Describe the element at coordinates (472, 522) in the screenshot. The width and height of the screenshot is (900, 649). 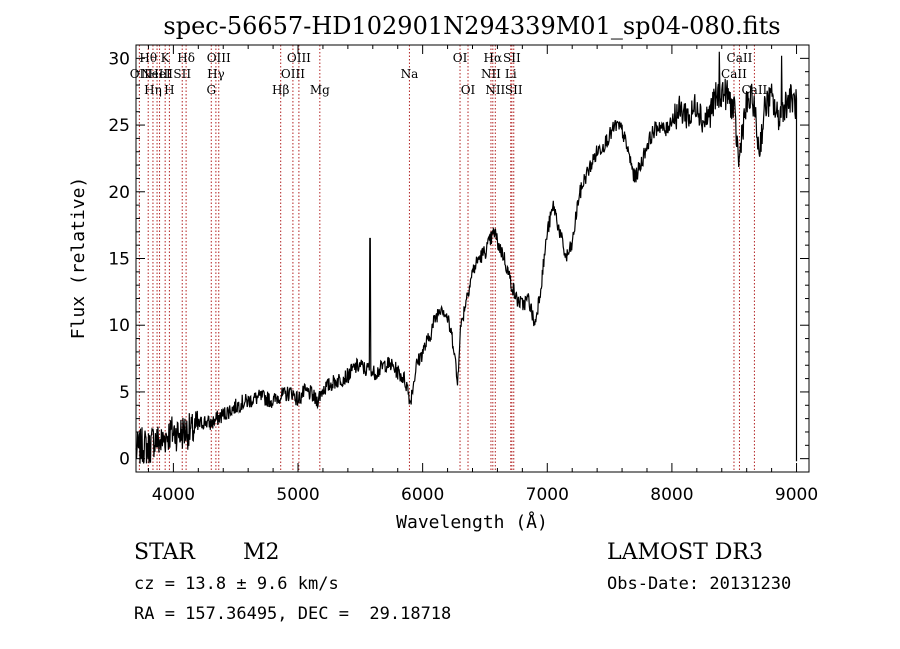
I see `x-axis-label: Wavelength (Å)` at that location.